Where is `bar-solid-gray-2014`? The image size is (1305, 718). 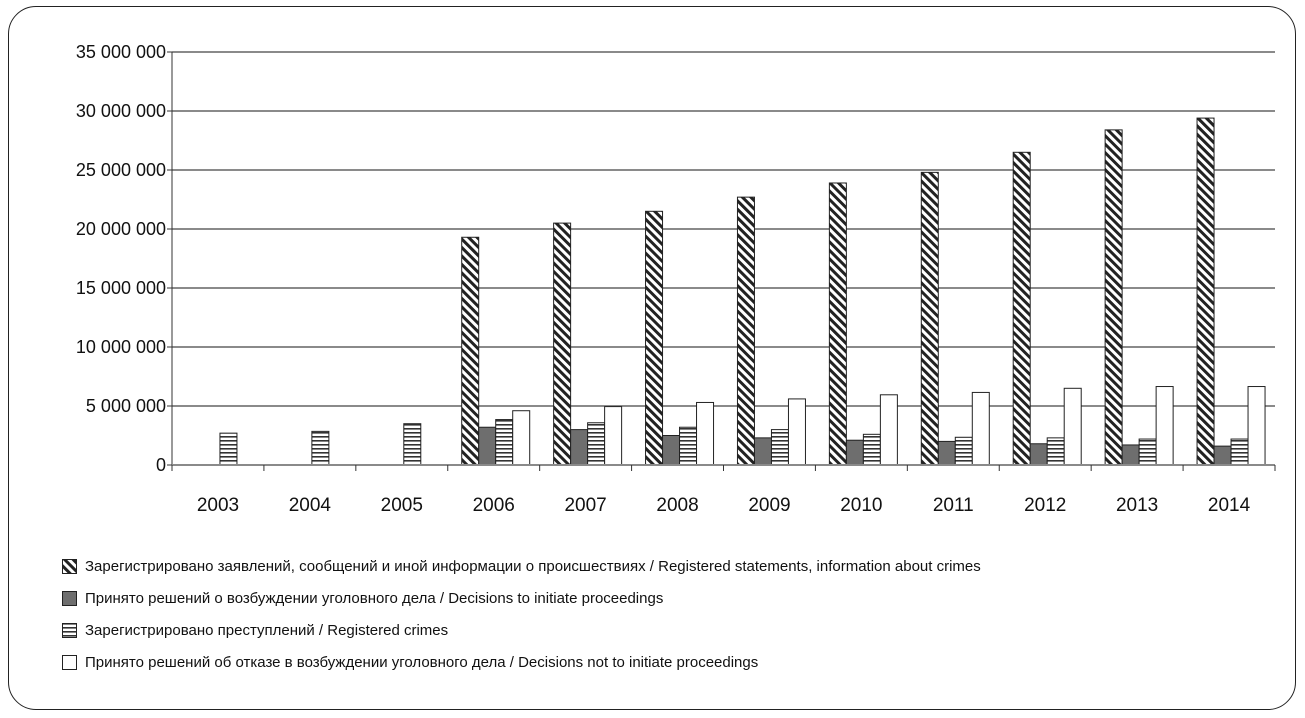 bar-solid-gray-2014 is located at coordinates (1222, 455).